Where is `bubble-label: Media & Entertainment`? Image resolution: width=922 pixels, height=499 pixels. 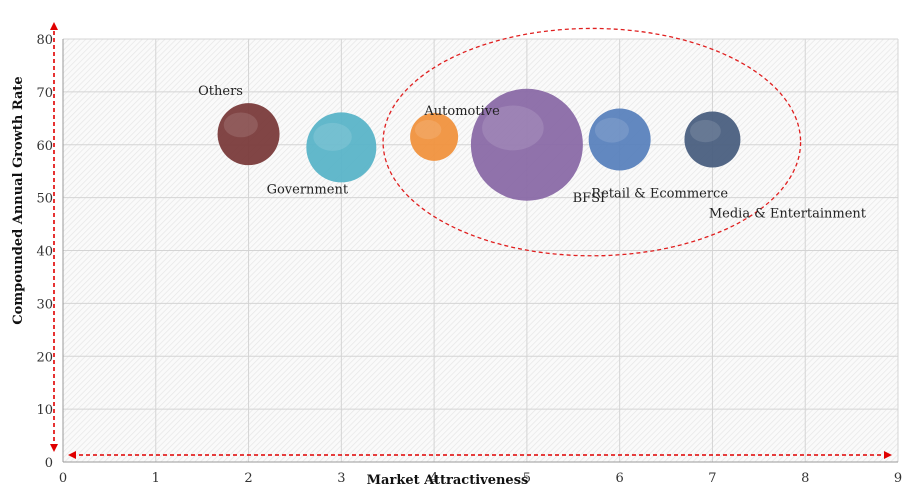 bubble-label: Media & Entertainment is located at coordinates (788, 213).